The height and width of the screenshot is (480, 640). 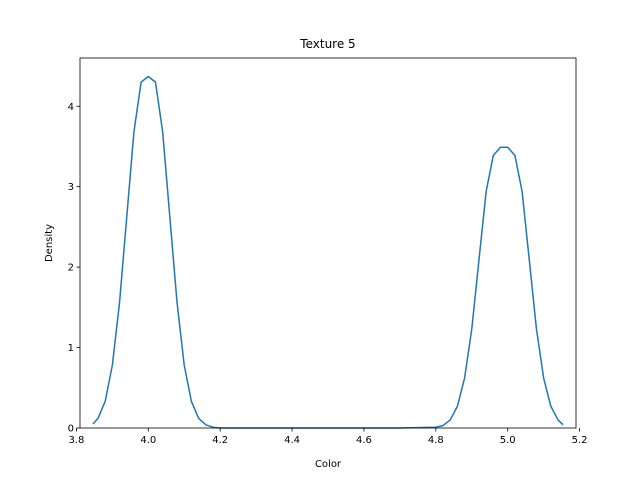 What do you see at coordinates (71, 348) in the screenshot?
I see `y-tick-label: 1` at bounding box center [71, 348].